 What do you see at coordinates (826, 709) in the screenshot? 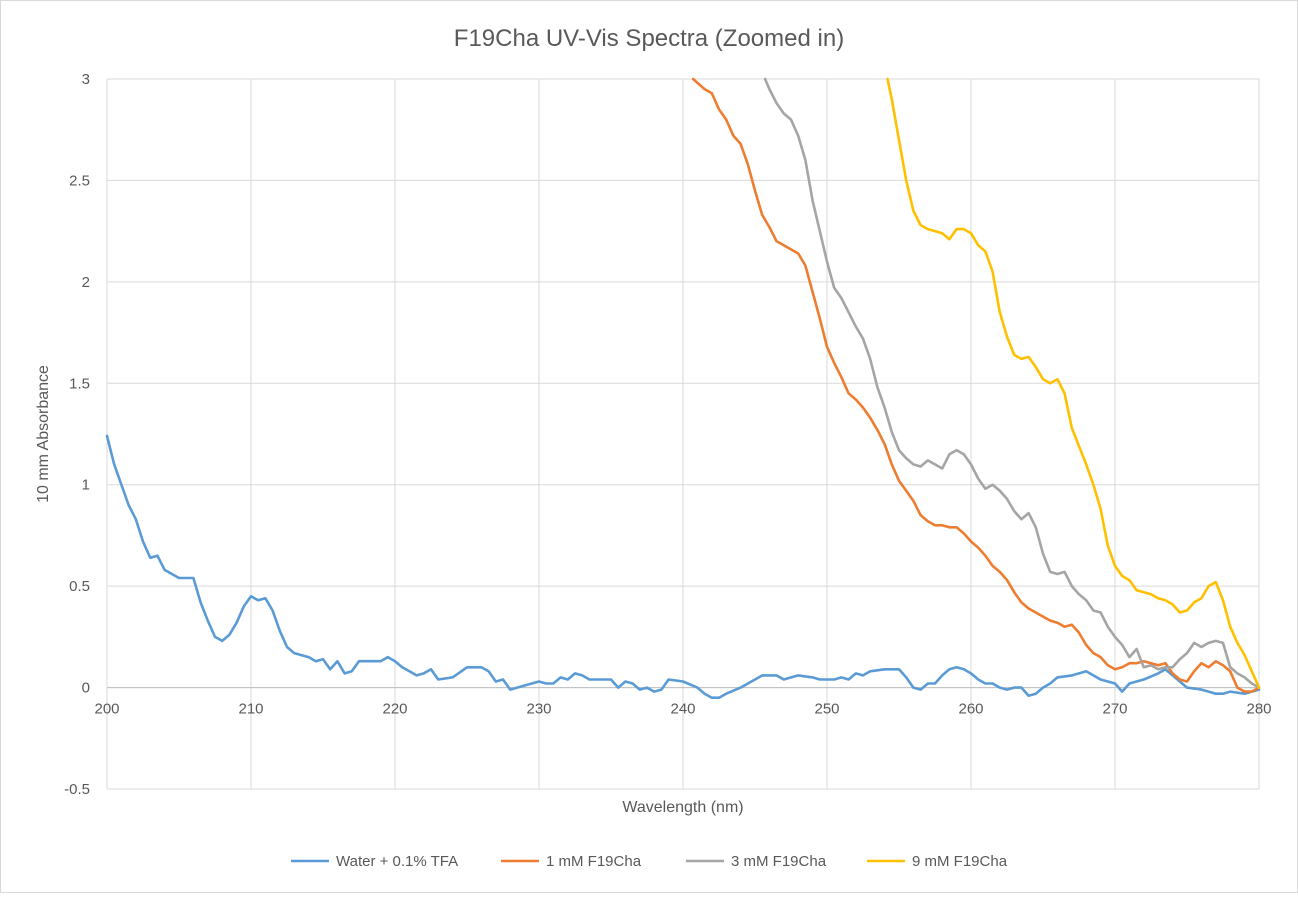
I see `x-tick-label: 250` at bounding box center [826, 709].